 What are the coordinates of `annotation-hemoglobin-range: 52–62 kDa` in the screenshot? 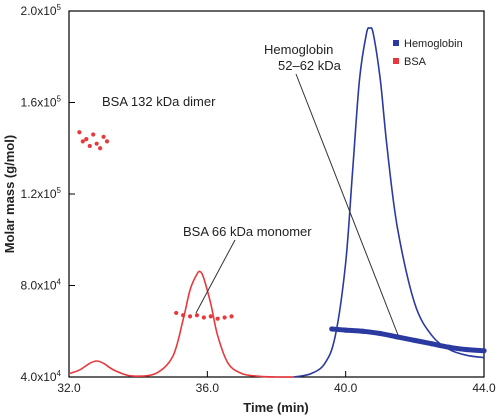 It's located at (310, 65).